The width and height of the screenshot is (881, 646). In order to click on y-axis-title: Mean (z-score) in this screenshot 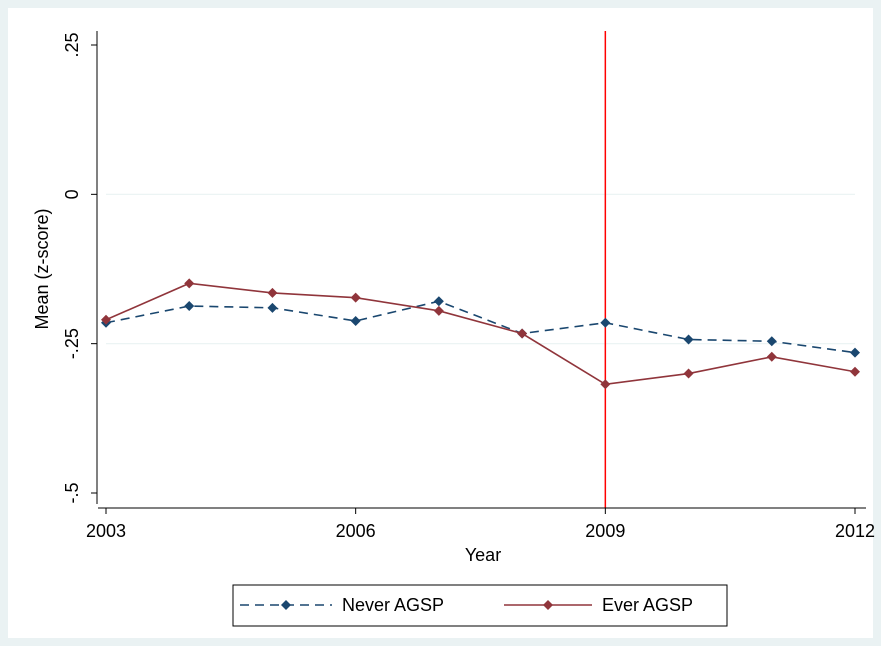, I will do `click(42, 268)`.